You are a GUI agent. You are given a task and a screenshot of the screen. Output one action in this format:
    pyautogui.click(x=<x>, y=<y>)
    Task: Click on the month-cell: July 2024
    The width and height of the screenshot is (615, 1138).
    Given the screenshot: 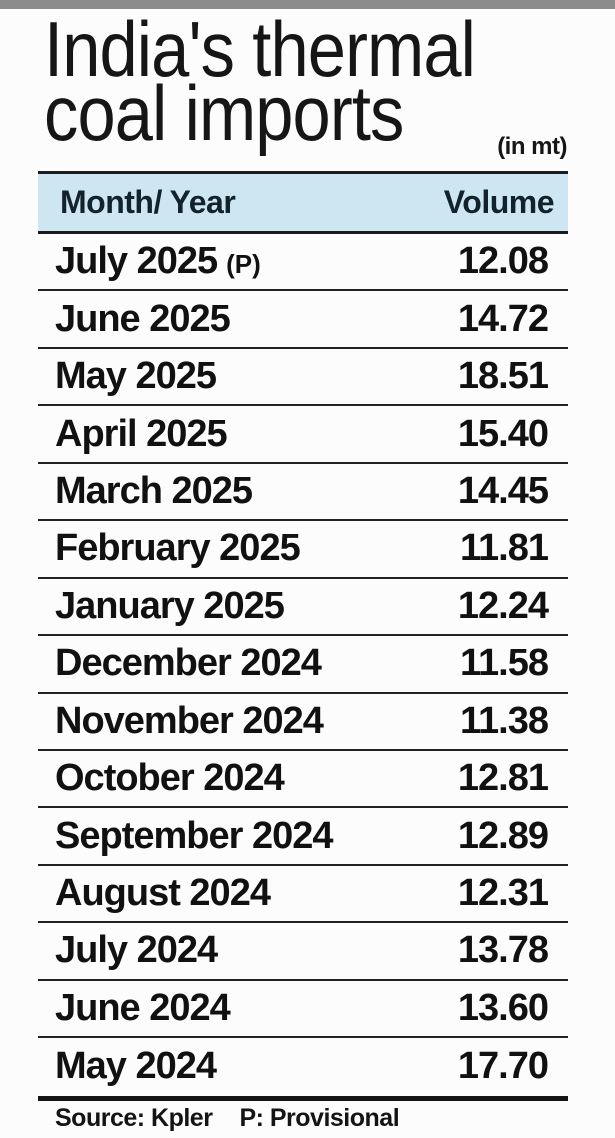 What is the action you would take?
    pyautogui.click(x=136, y=950)
    